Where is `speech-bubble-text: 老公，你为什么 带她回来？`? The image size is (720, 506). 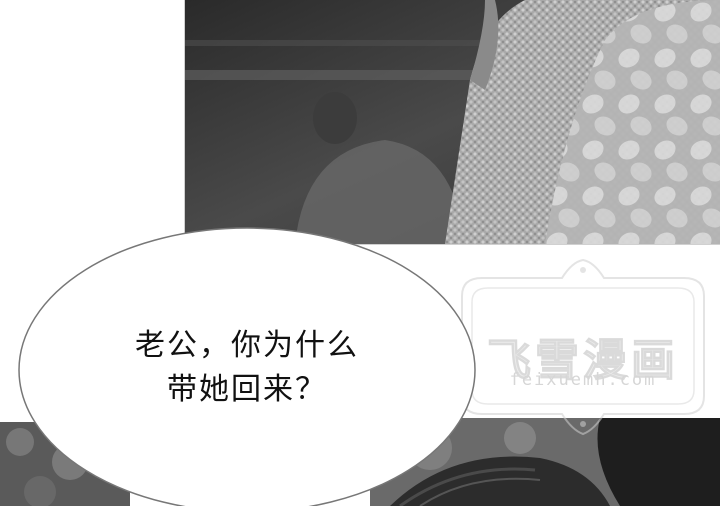 speech-bubble-text: 老公，你为什么 带她回来？ is located at coordinates (247, 368).